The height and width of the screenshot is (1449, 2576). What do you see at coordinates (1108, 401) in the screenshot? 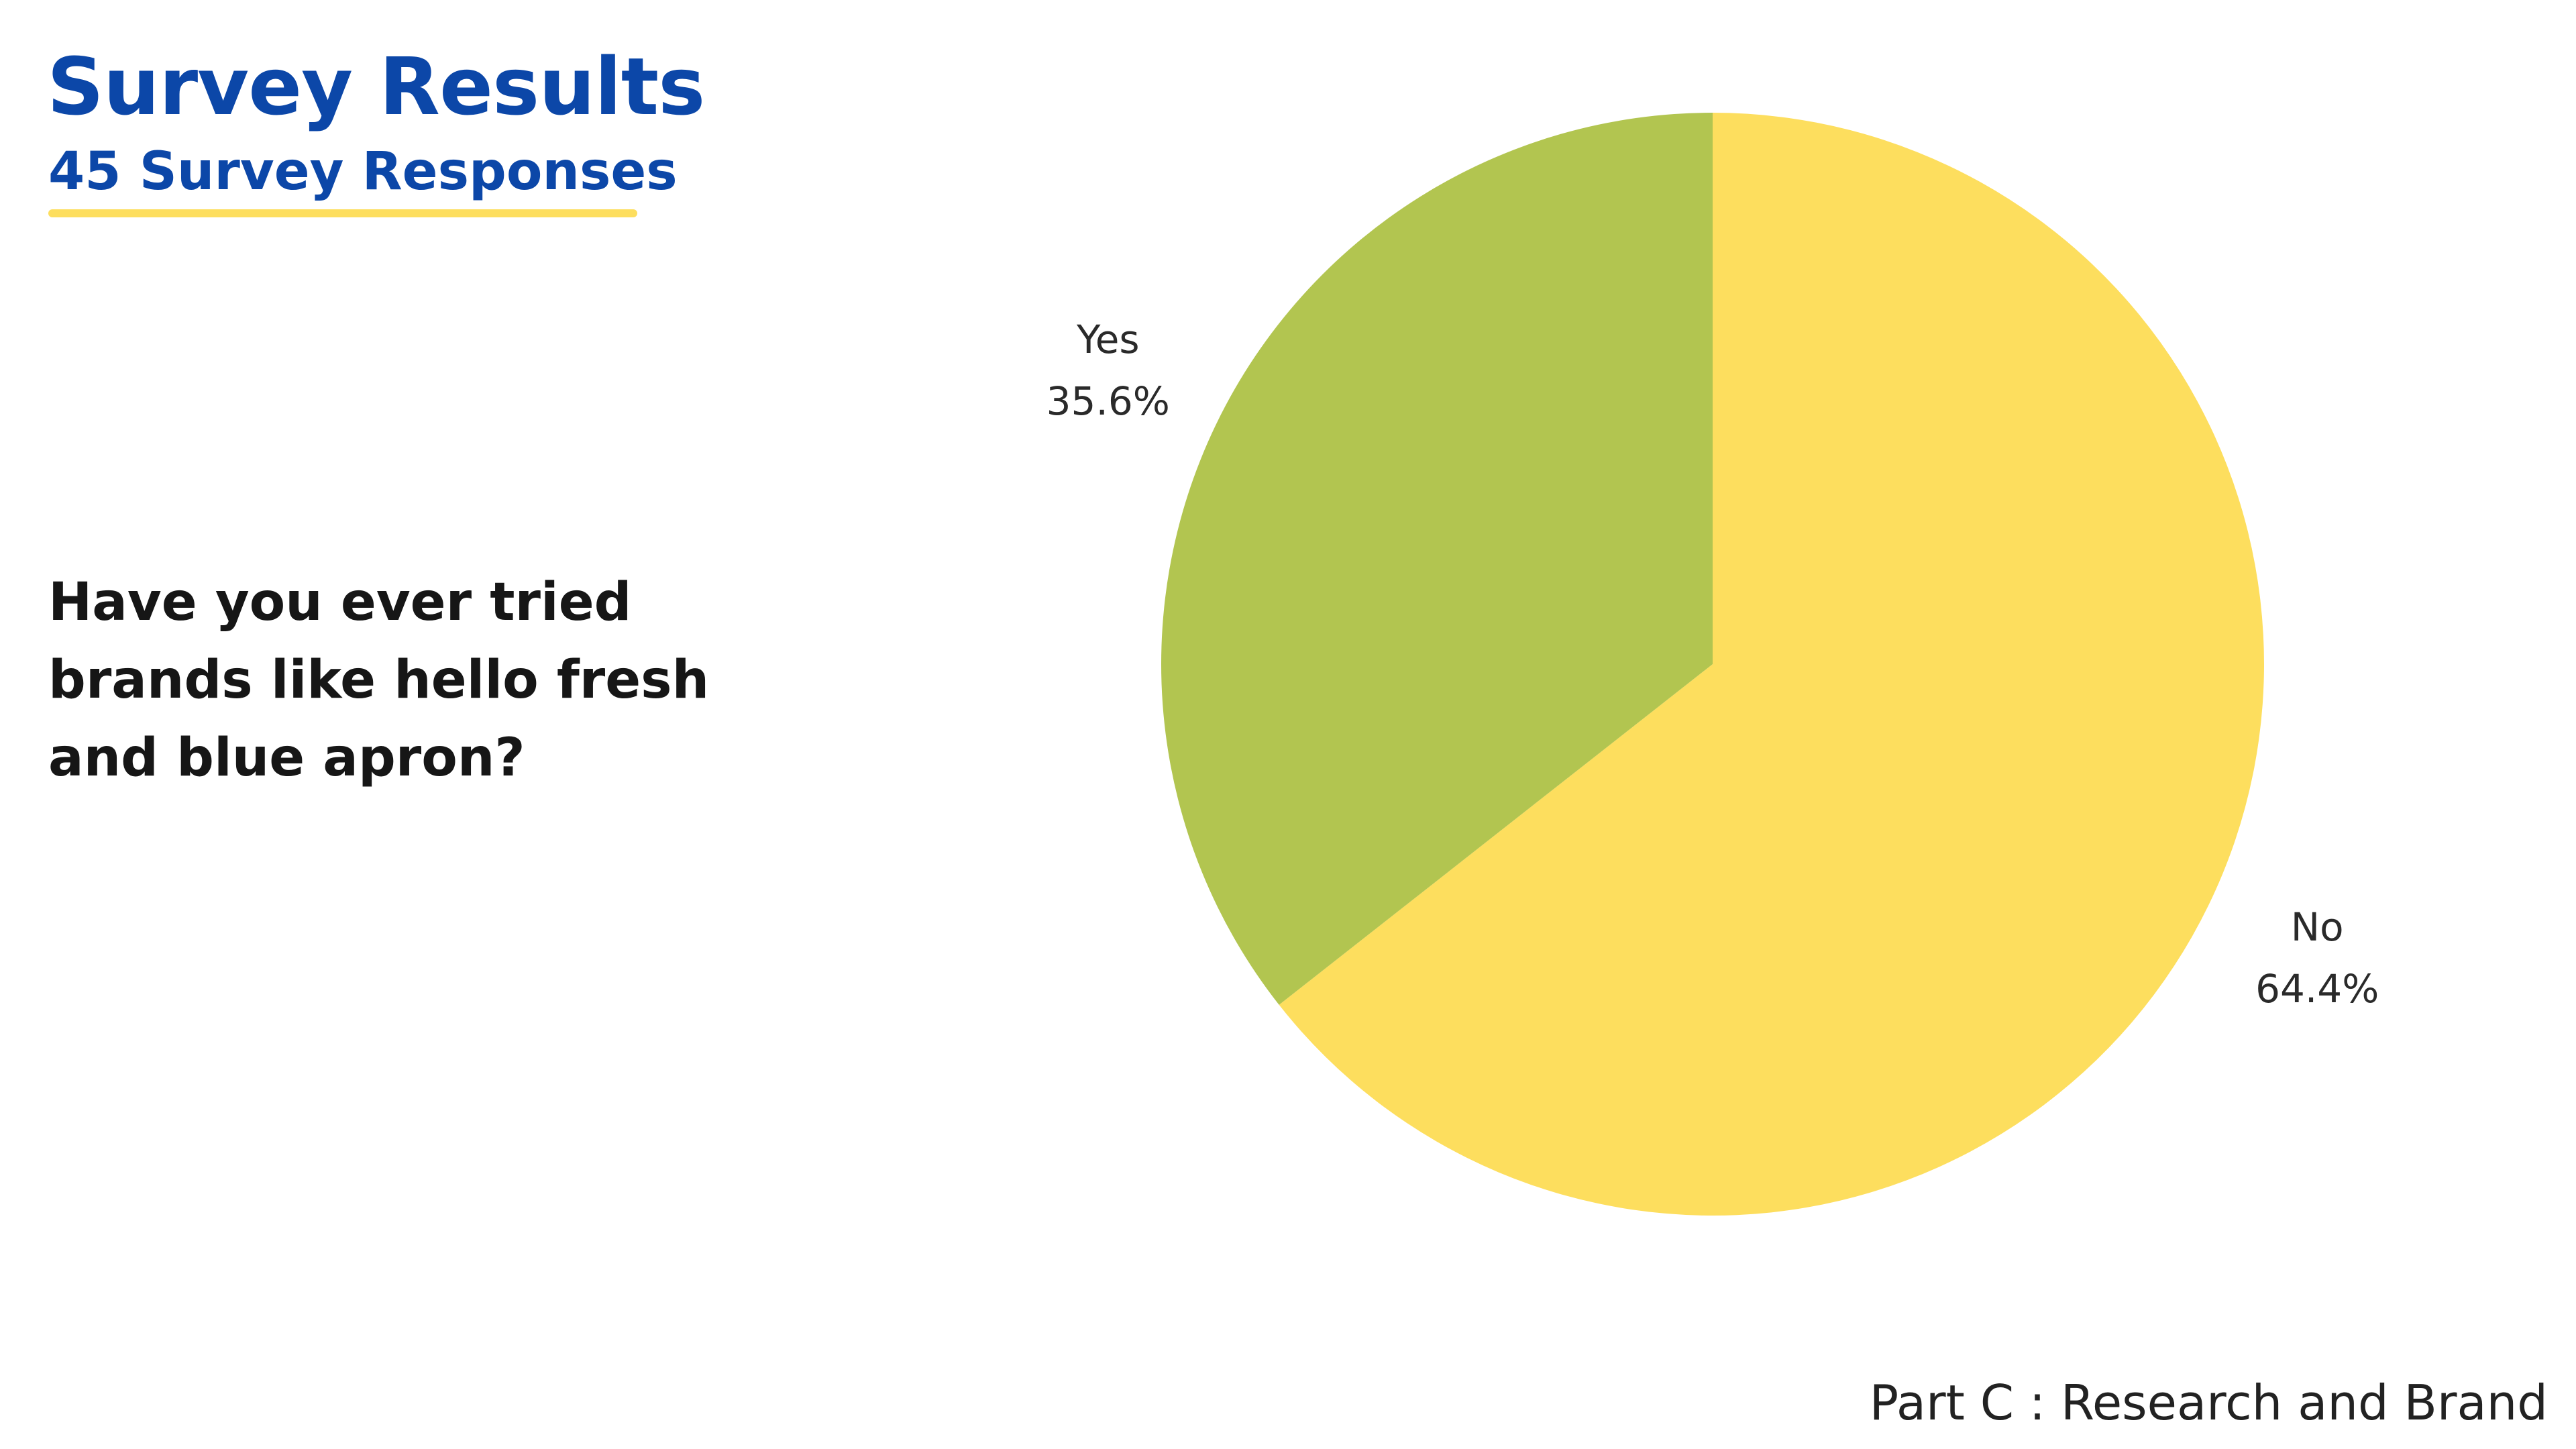
I see `slice-value-yes: 35.6%` at bounding box center [1108, 401].